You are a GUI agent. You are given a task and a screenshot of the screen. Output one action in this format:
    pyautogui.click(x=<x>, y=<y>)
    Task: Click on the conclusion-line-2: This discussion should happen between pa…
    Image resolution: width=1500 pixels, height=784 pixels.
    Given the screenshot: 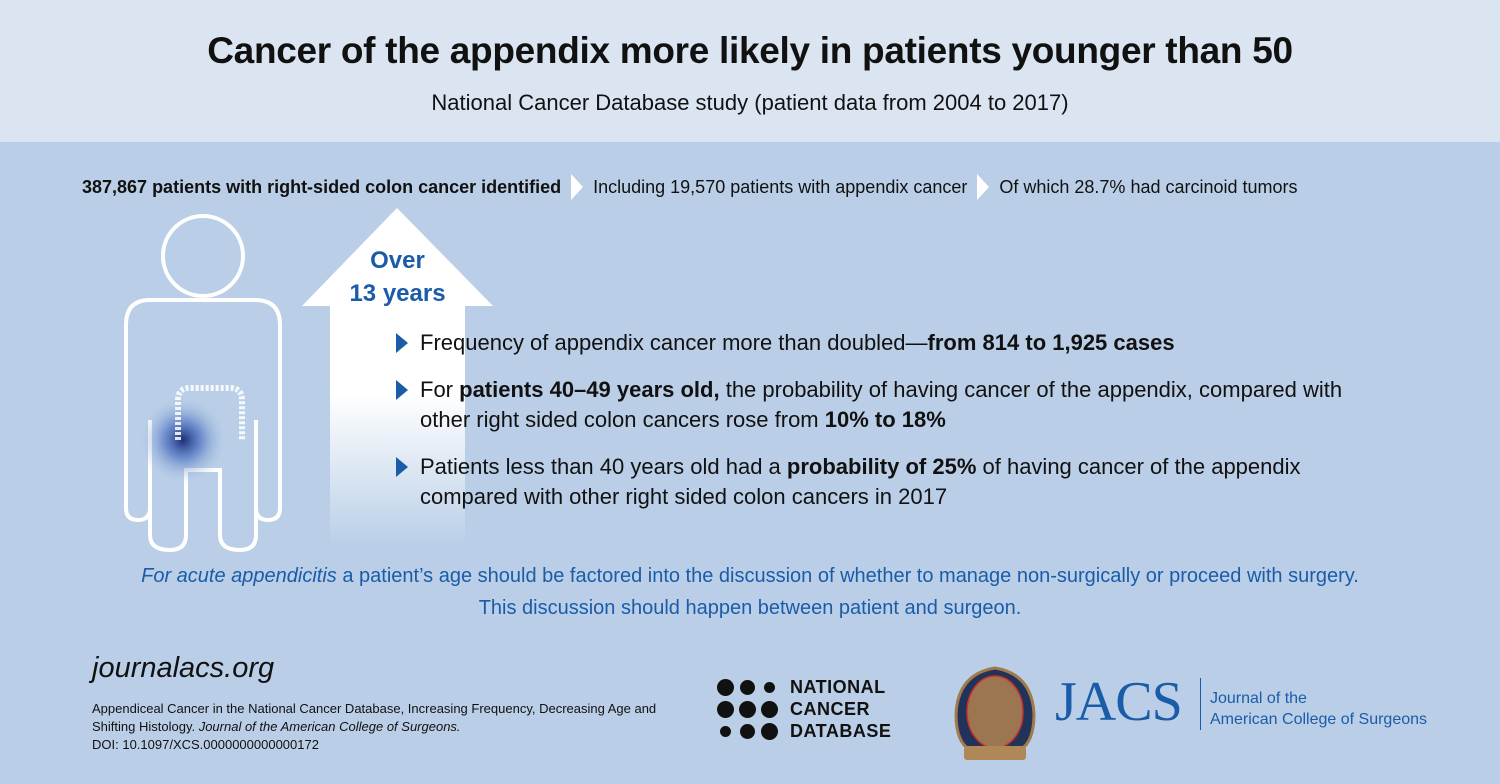 What is the action you would take?
    pyautogui.click(x=750, y=608)
    